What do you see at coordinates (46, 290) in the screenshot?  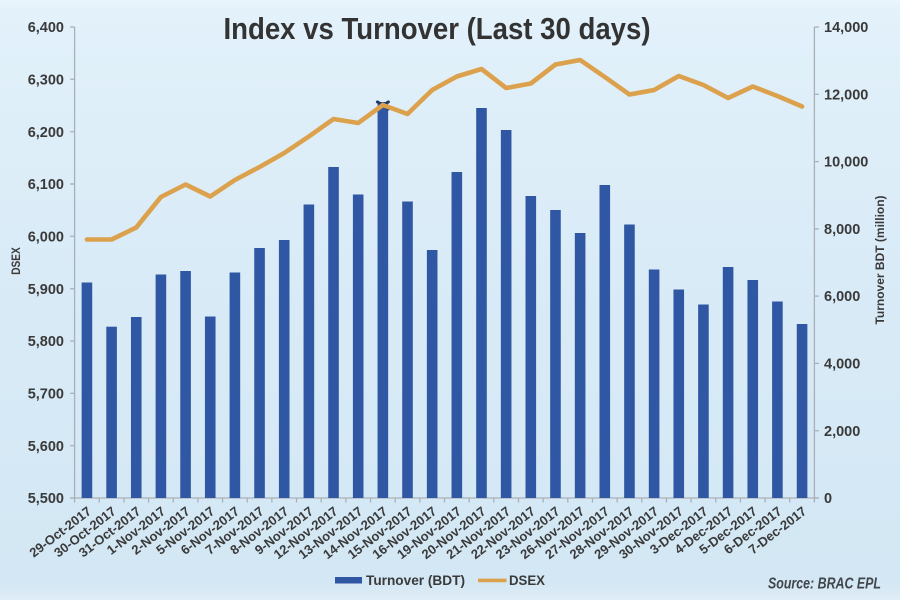 I see `svg-text: 5,900` at bounding box center [46, 290].